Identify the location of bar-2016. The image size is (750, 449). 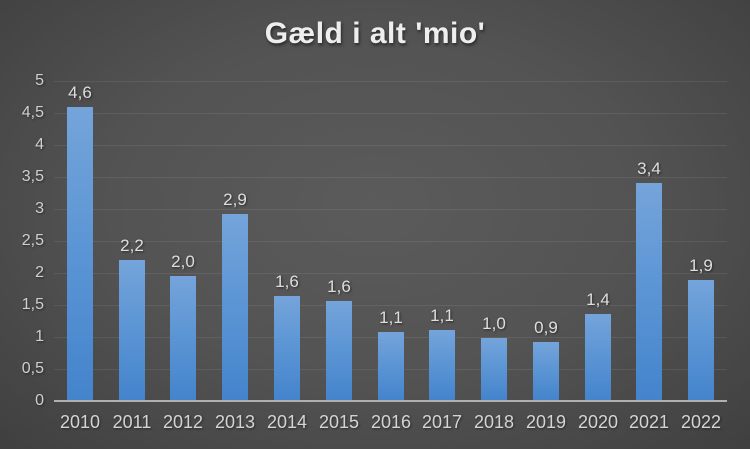
(391, 366).